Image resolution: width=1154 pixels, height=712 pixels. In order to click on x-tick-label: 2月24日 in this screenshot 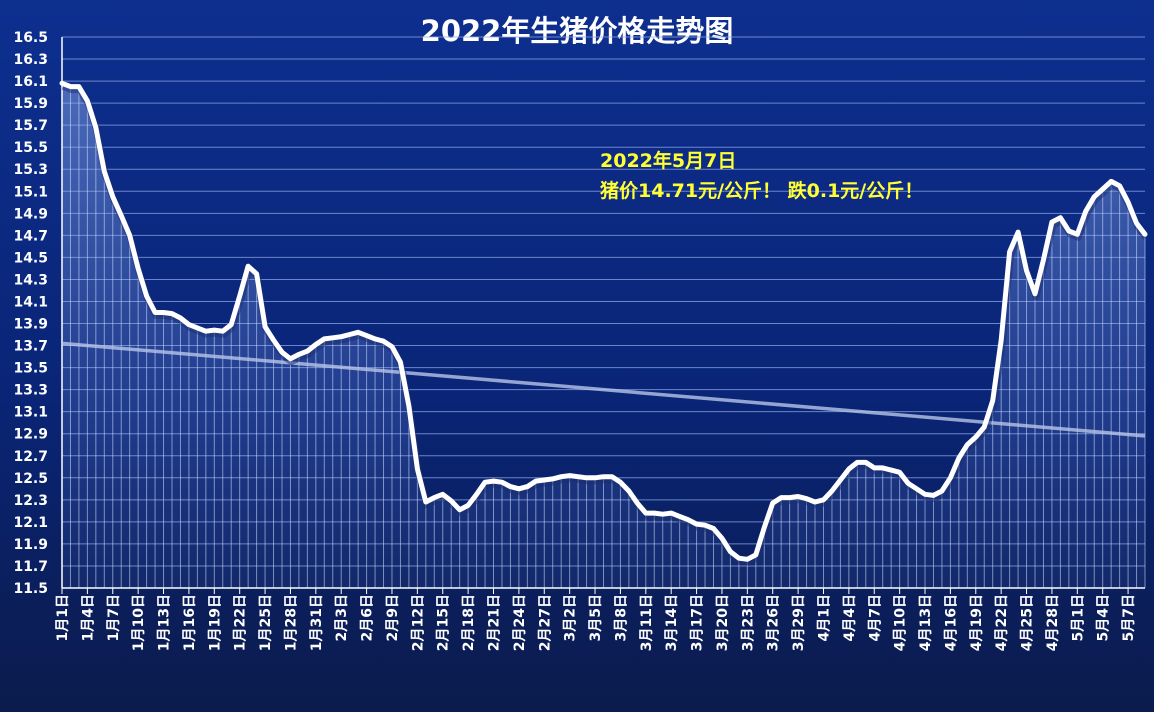, I will do `click(520, 622)`.